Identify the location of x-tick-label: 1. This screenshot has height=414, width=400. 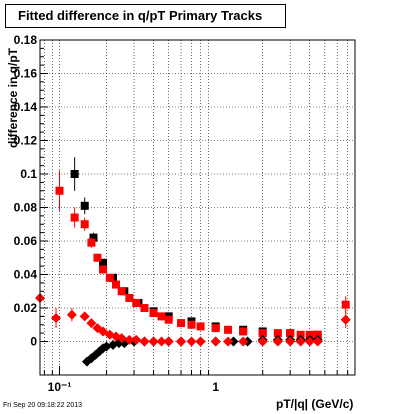
(215, 387).